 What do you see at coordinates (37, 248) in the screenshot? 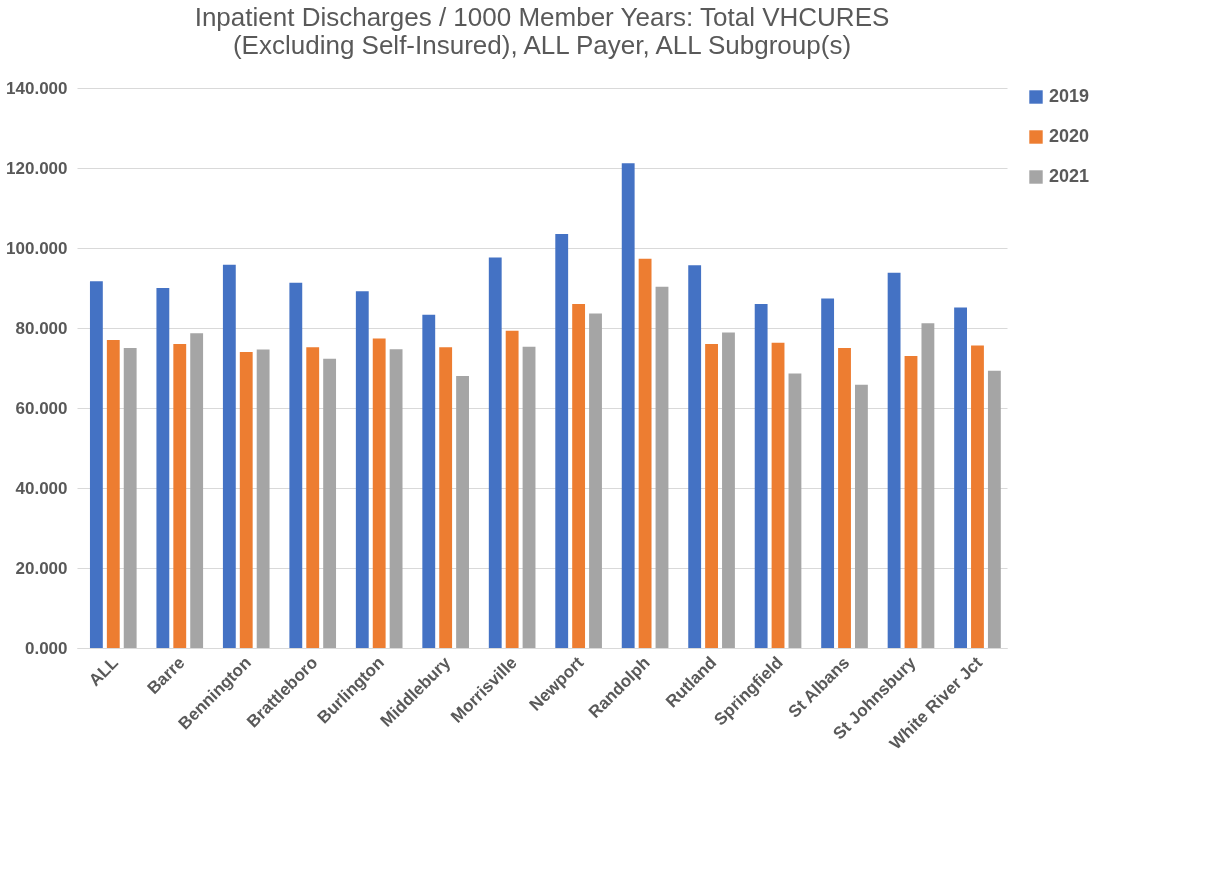
I see `y-tick-label: 100.000` at bounding box center [37, 248].